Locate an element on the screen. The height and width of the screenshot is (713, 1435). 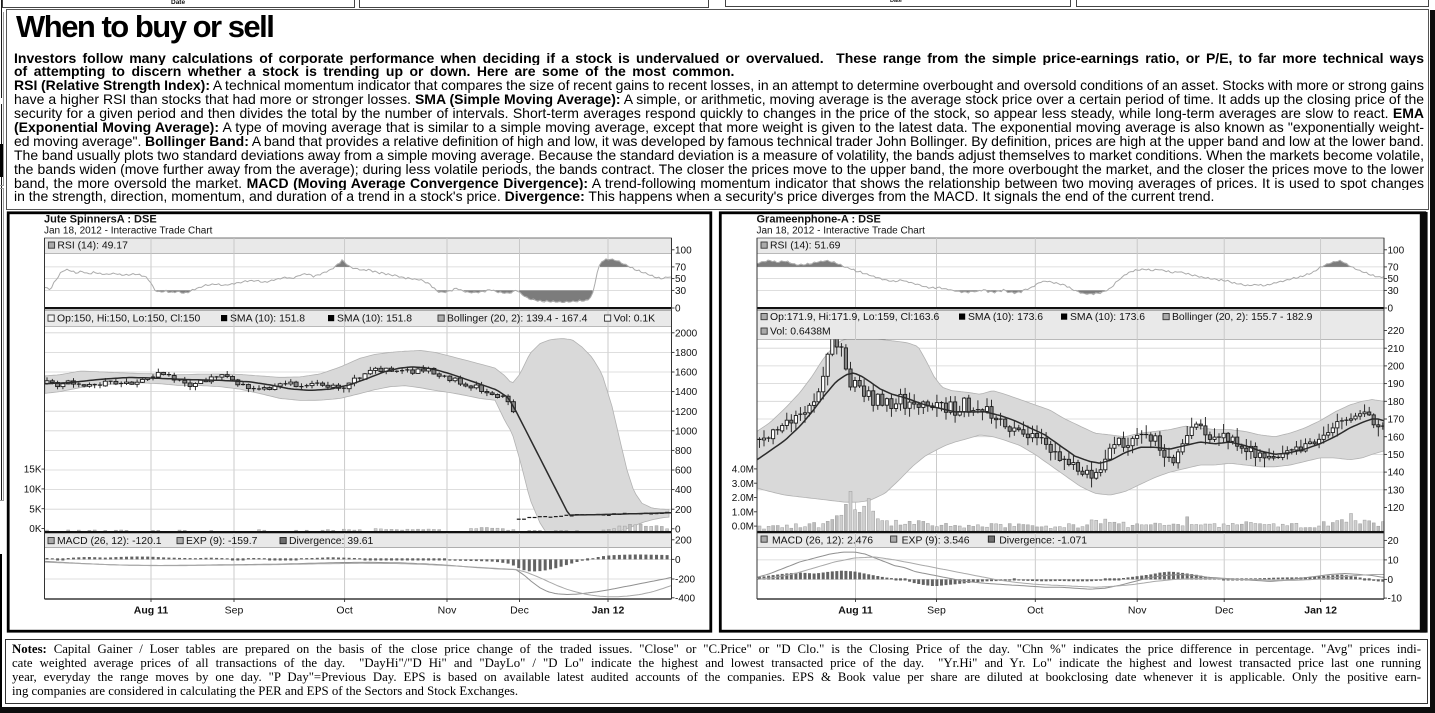
svg-text: 170 is located at coordinates (1396, 420).